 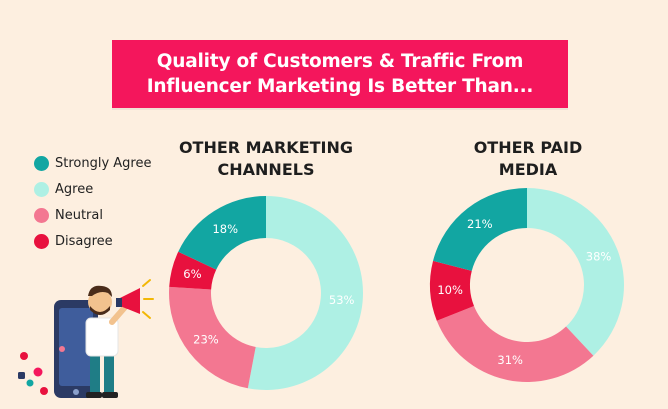 I want to click on chart-2-title-line-1: OTHER PAID, so click(x=528, y=147).